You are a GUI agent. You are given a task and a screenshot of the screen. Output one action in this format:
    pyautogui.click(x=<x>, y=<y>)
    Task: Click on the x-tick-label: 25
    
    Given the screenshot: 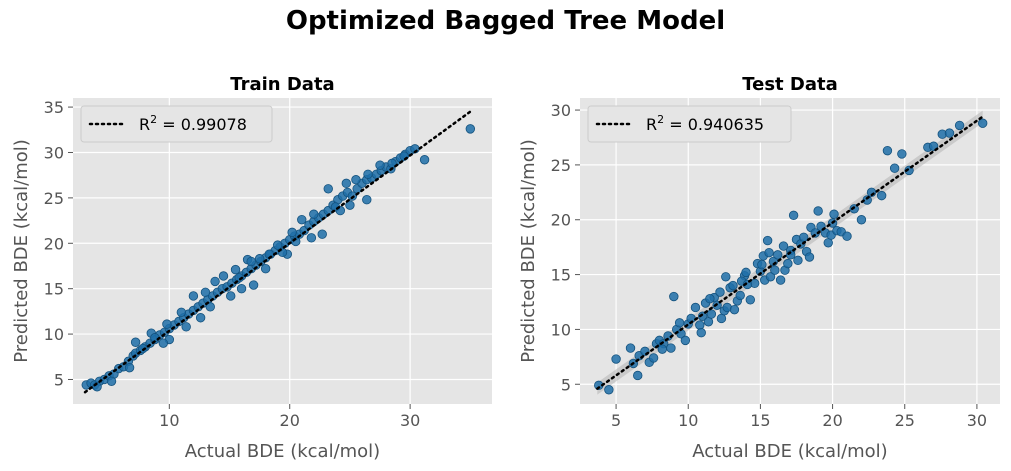 What is the action you would take?
    pyautogui.click(x=905, y=420)
    